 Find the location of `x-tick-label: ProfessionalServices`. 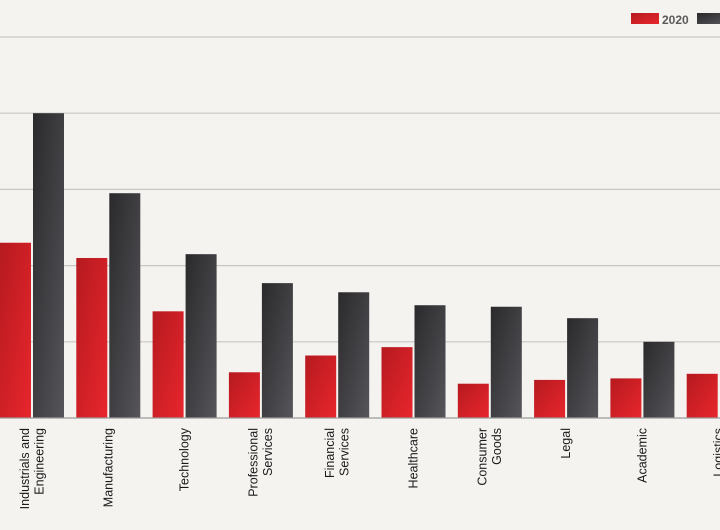

x-tick-label: ProfessionalServices is located at coordinates (261, 462).